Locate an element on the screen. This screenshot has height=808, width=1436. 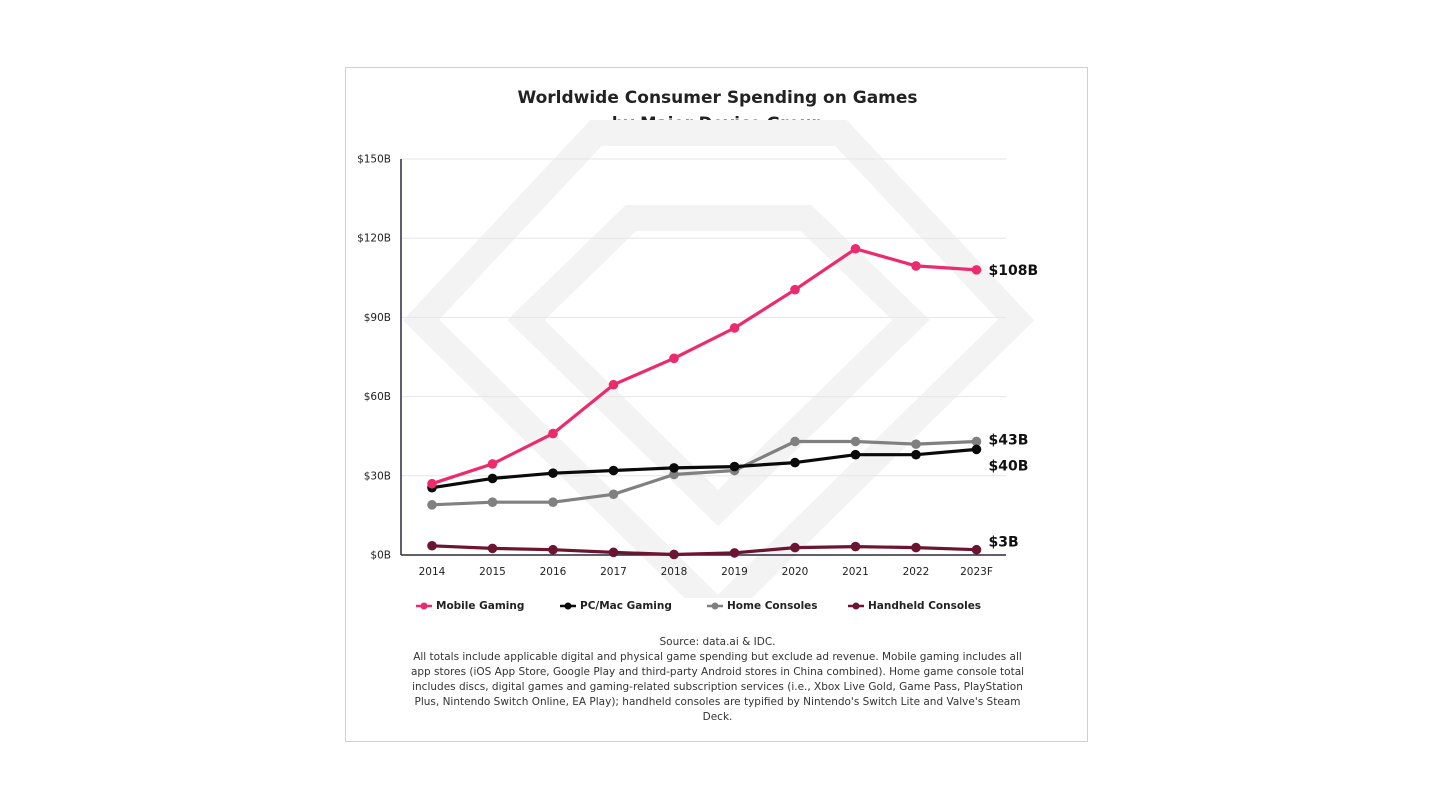
legend-label-mobile: Mobile Gaming is located at coordinates (480, 606).